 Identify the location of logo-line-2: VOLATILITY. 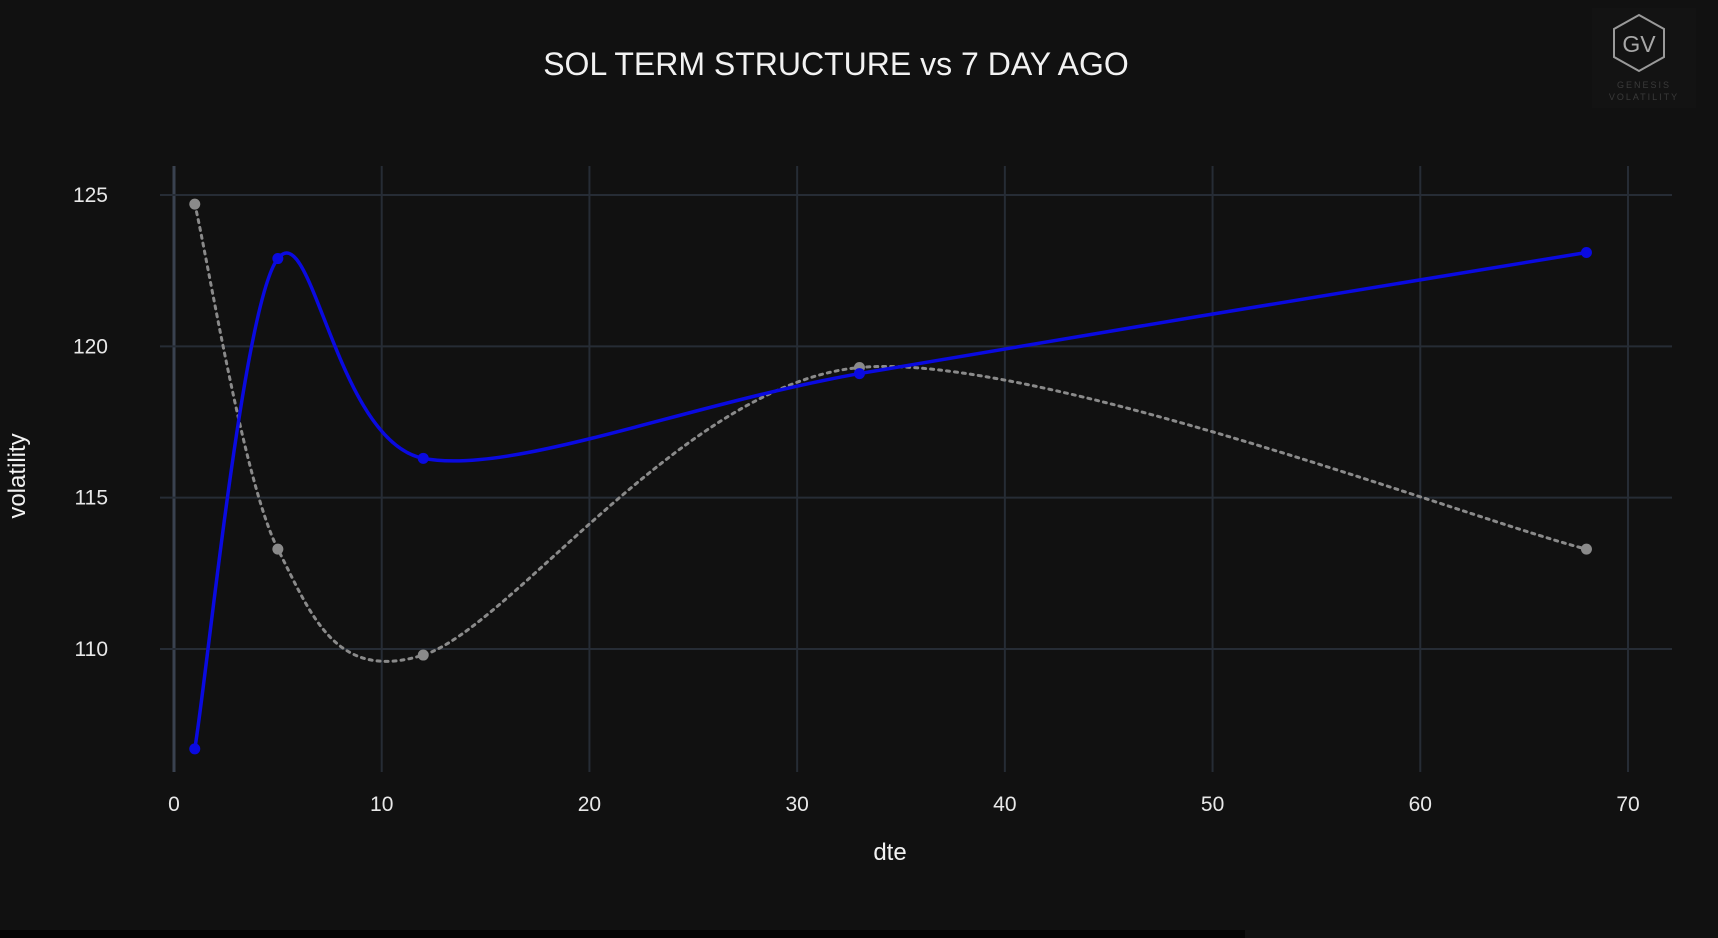
(1644, 97).